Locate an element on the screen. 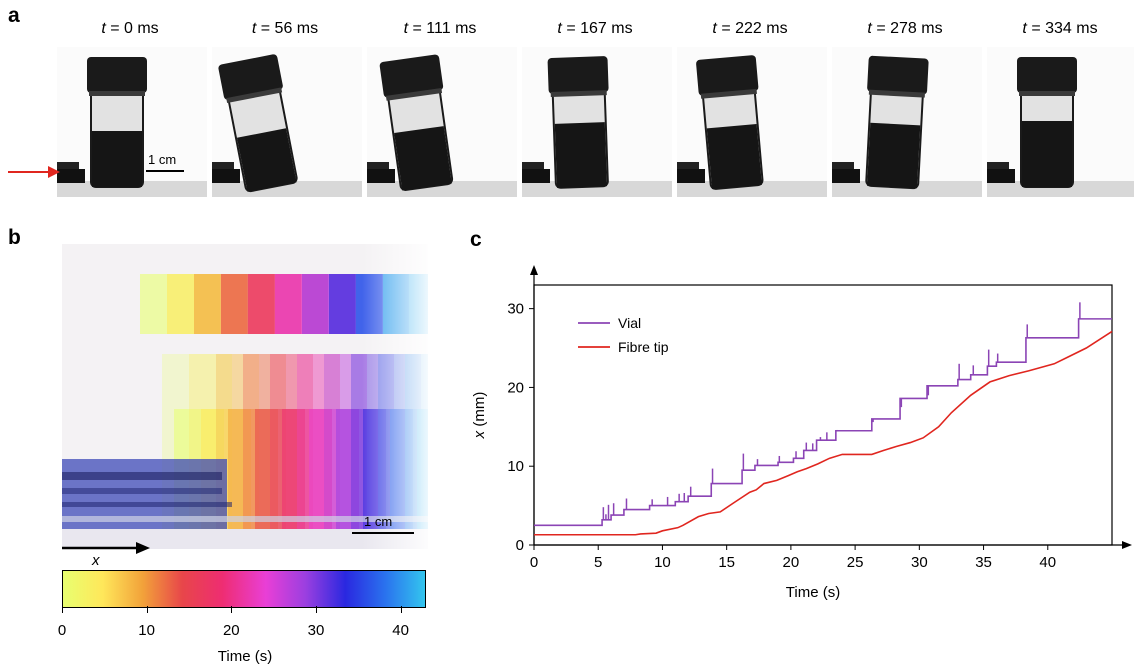 The width and height of the screenshot is (1134, 667). frame-time-label: t = 56 ms is located at coordinates (285, 28).